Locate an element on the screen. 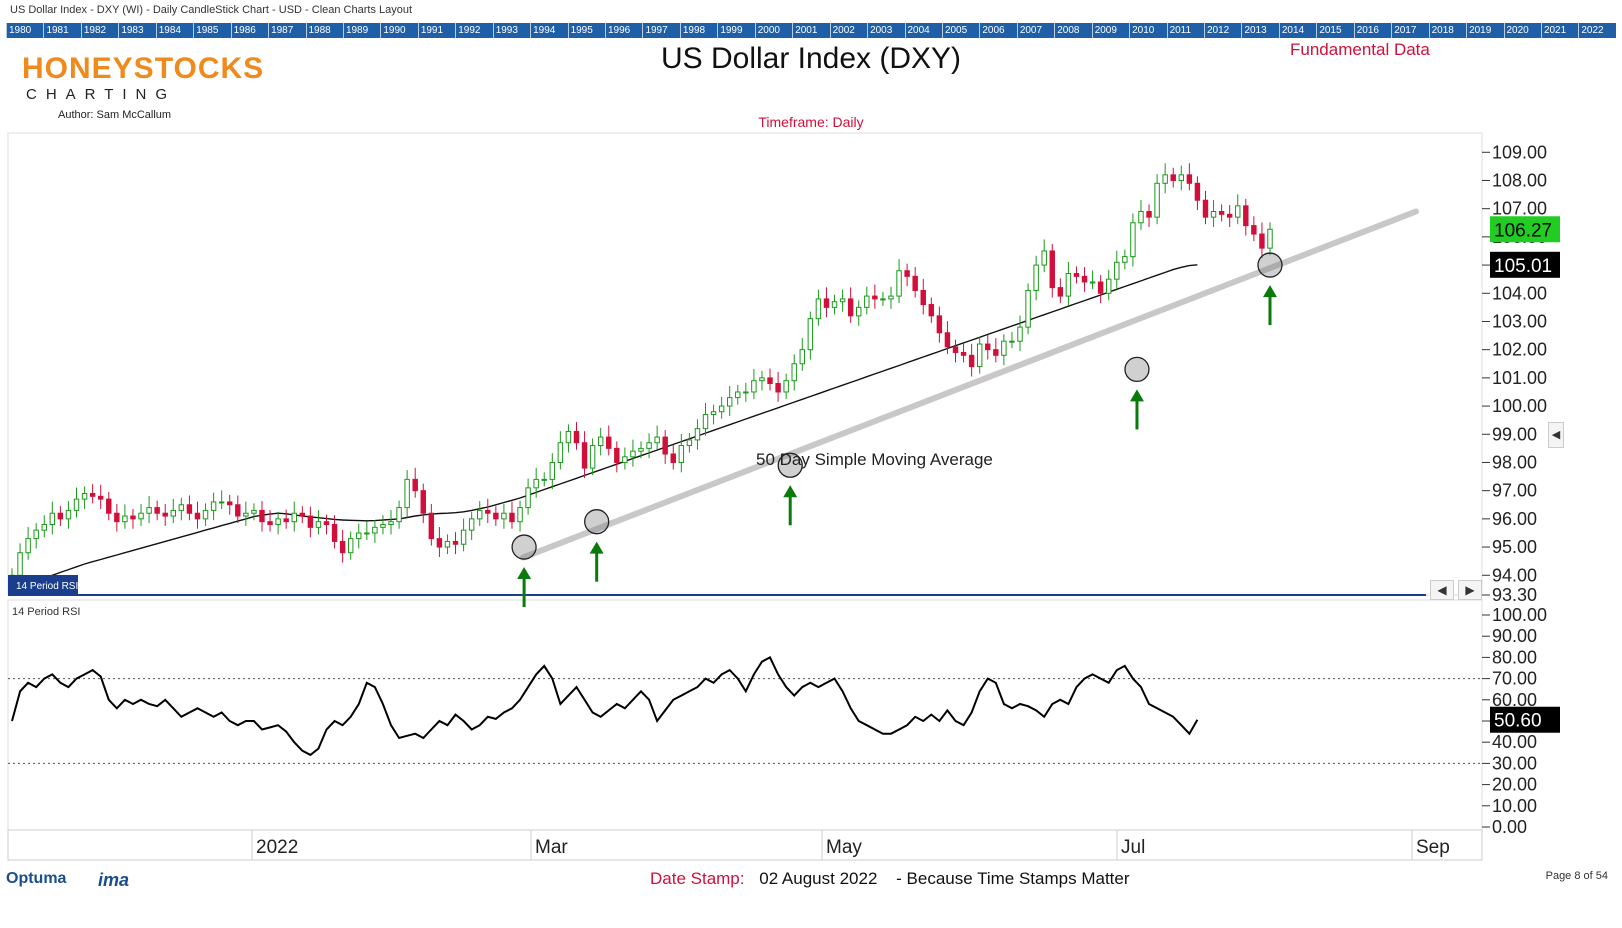  year-tab: 1997 is located at coordinates (660, 30).